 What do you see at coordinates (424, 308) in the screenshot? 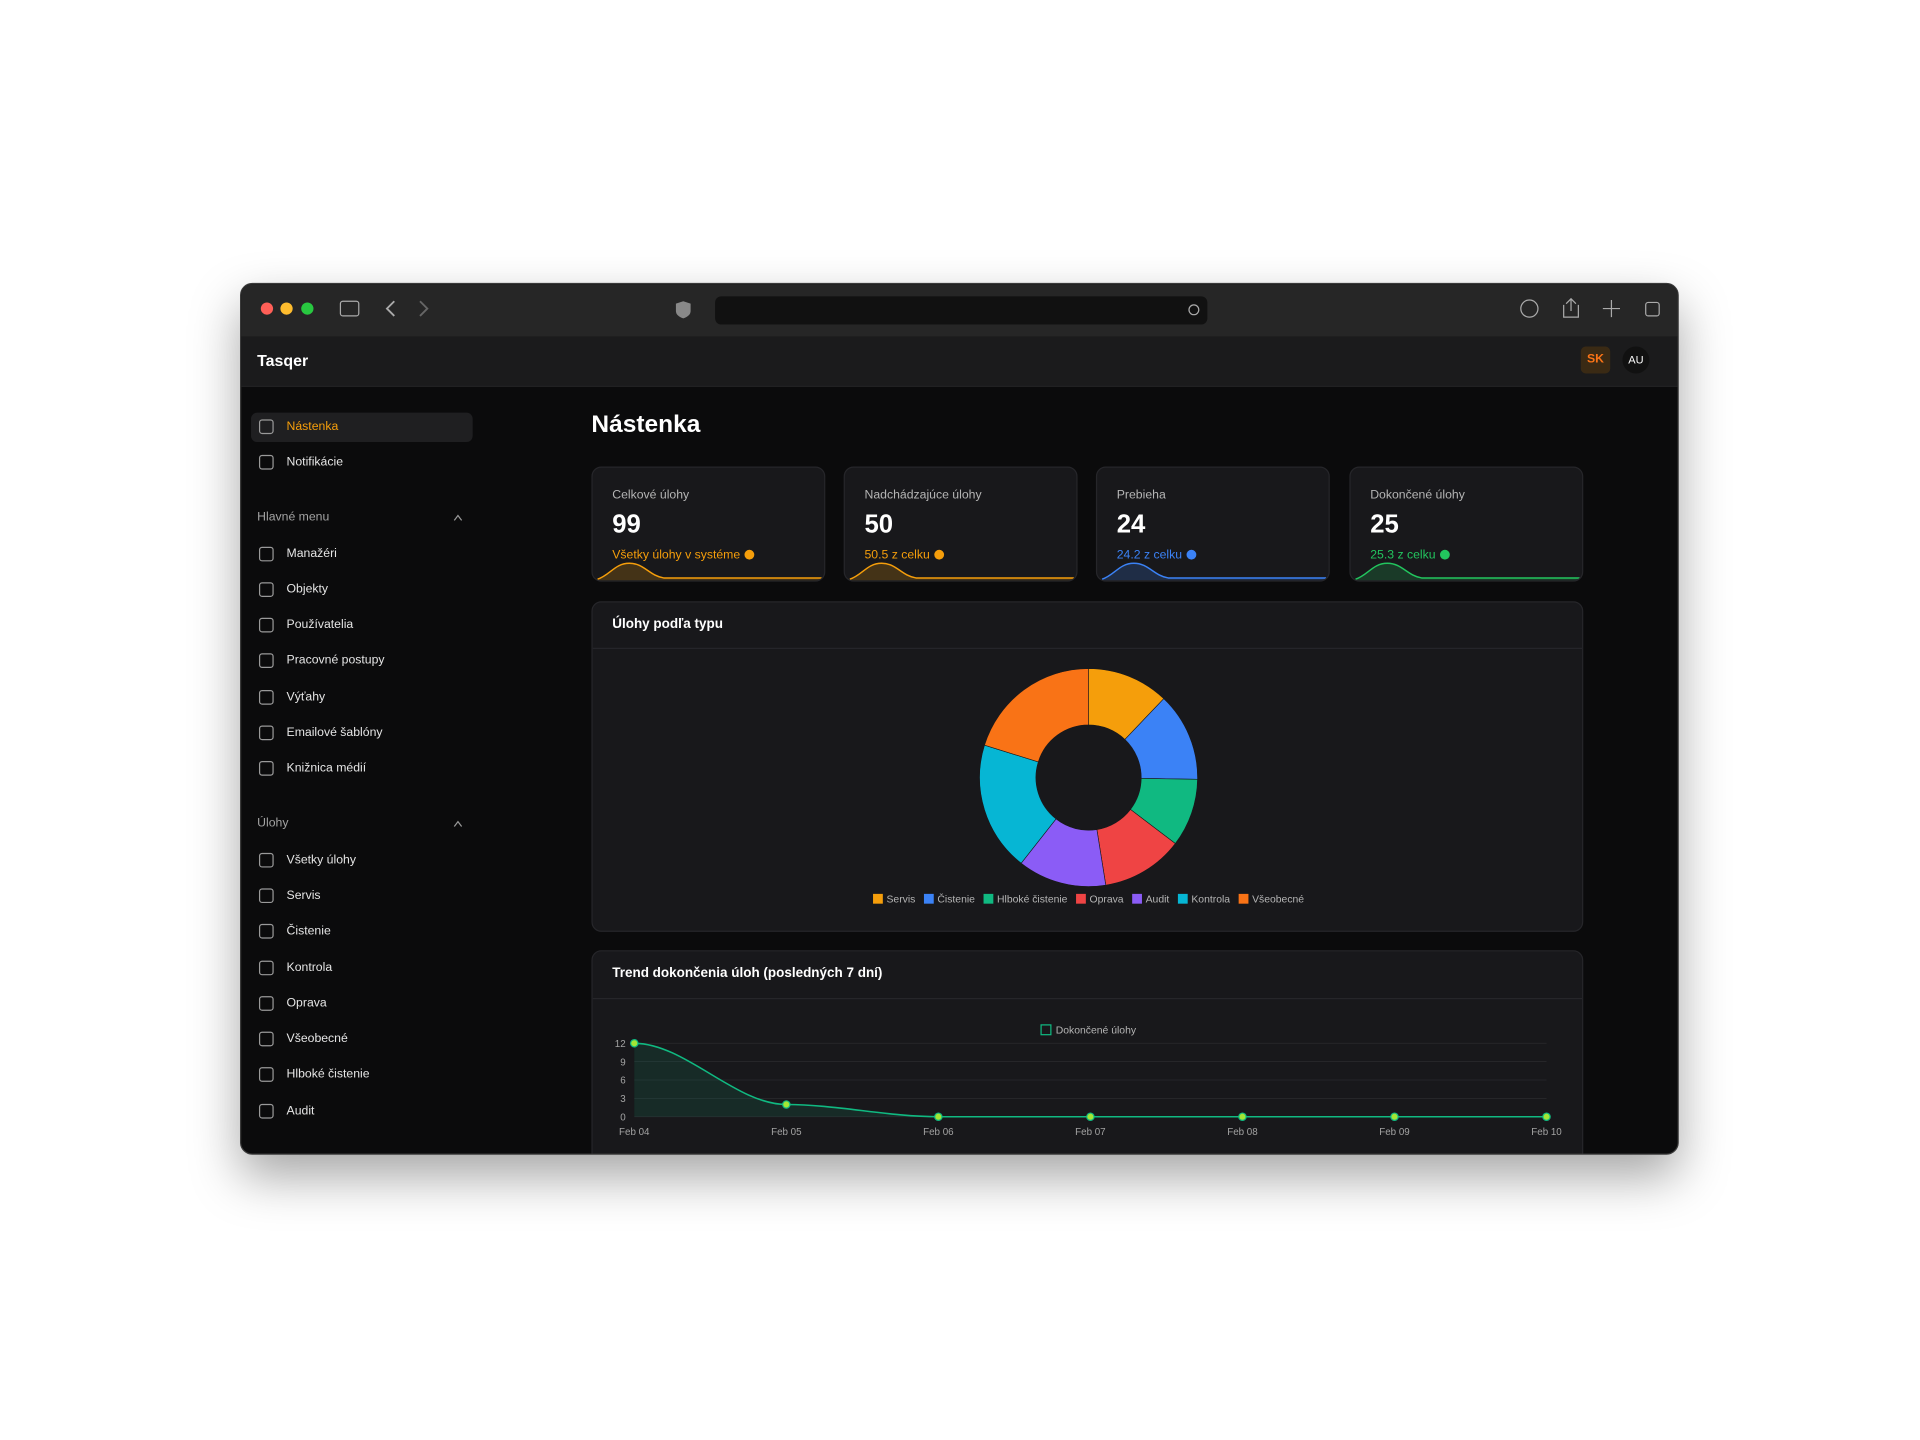
I see `forward-button` at bounding box center [424, 308].